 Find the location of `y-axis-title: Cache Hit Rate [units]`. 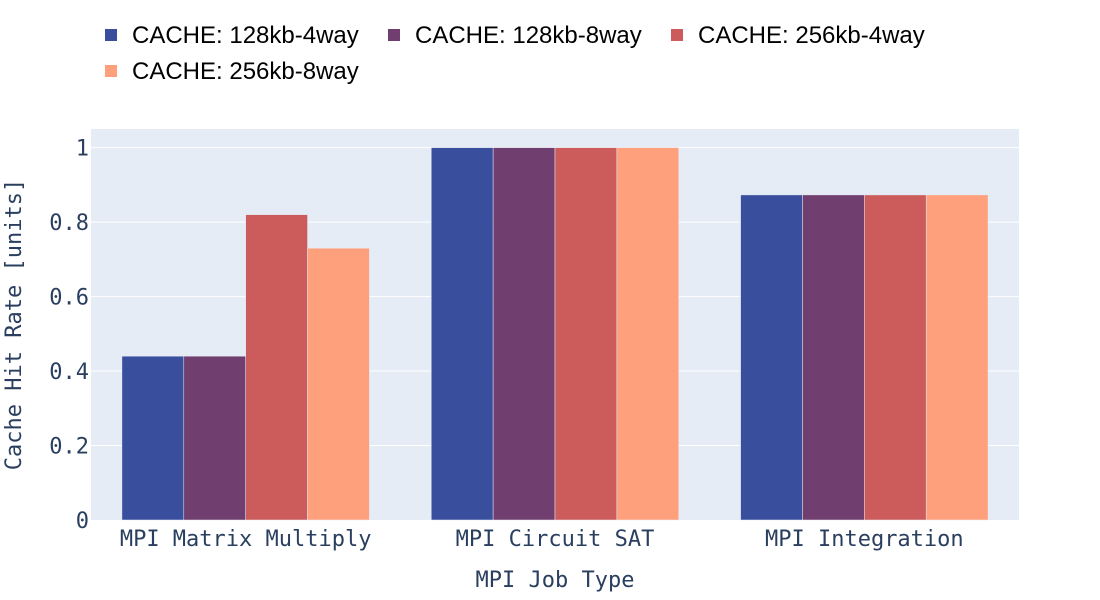

y-axis-title: Cache Hit Rate [units] is located at coordinates (14, 324).